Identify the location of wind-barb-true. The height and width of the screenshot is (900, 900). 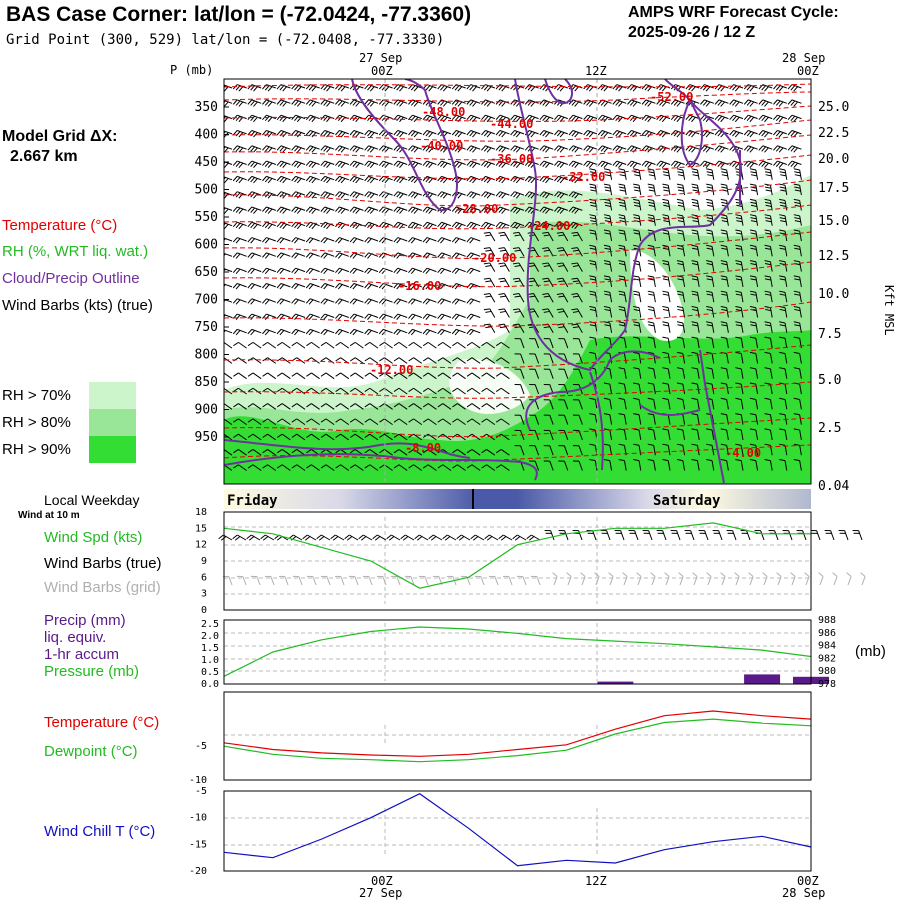
(242, 537).